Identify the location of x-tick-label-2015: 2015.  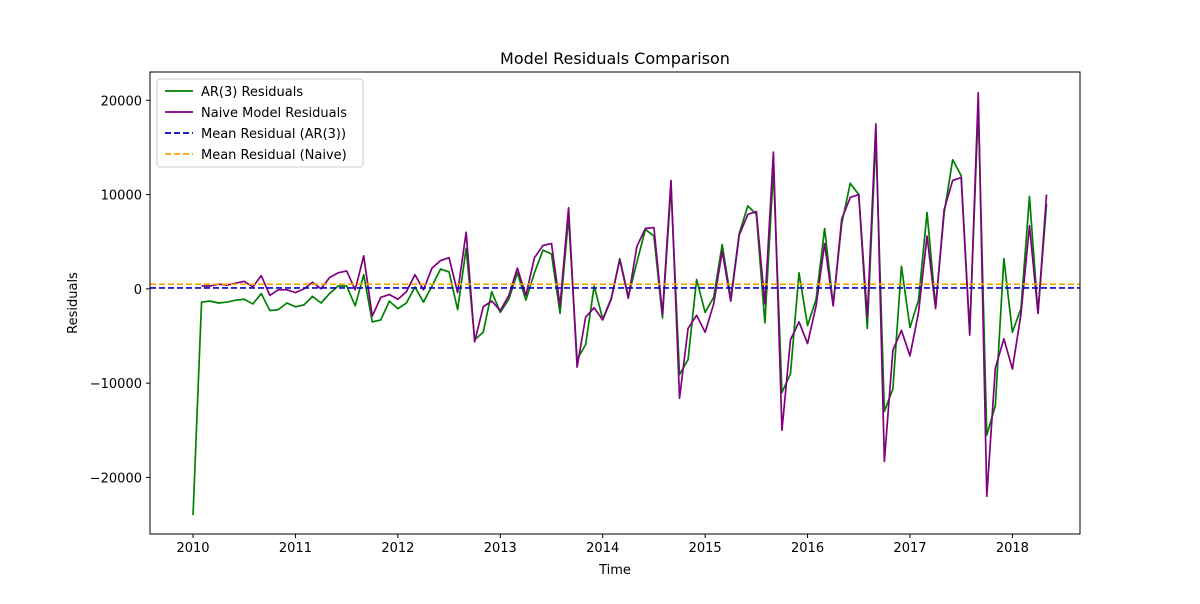
(705, 548).